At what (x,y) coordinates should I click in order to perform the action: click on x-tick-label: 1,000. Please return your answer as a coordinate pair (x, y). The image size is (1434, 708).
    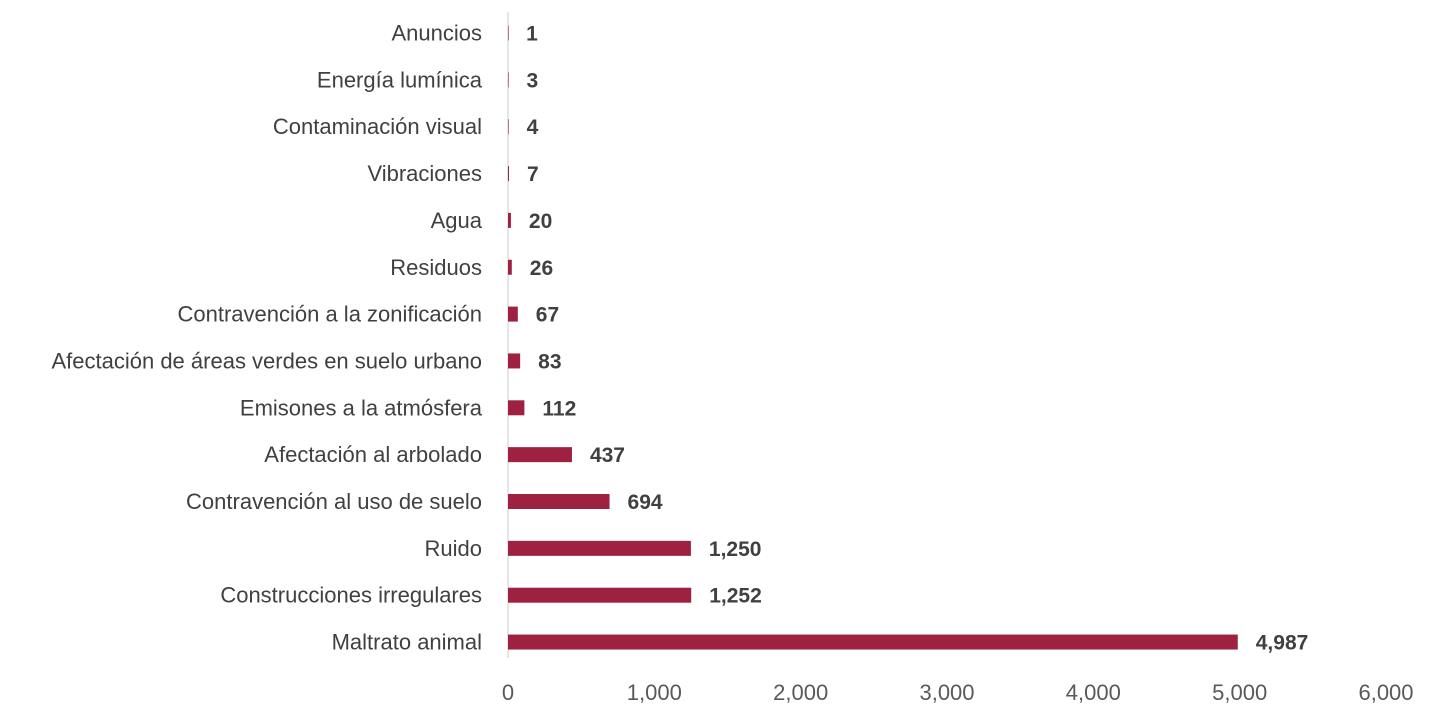
    Looking at the image, I should click on (654, 692).